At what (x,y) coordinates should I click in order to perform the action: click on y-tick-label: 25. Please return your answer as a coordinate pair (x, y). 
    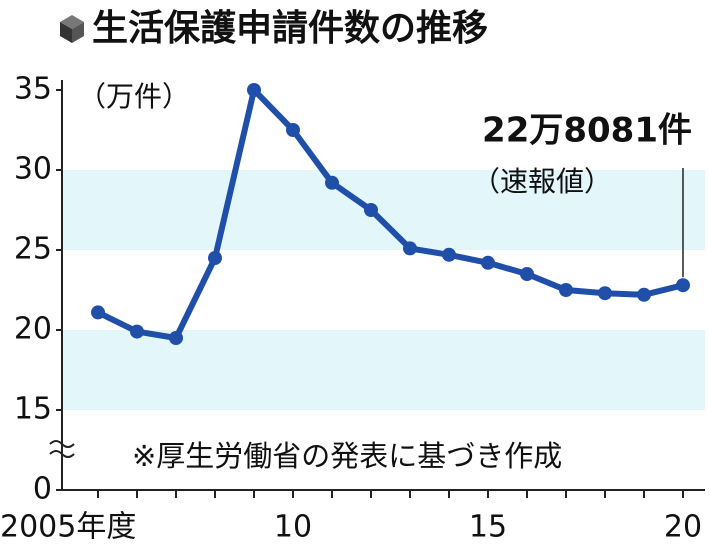
    Looking at the image, I should click on (33, 249).